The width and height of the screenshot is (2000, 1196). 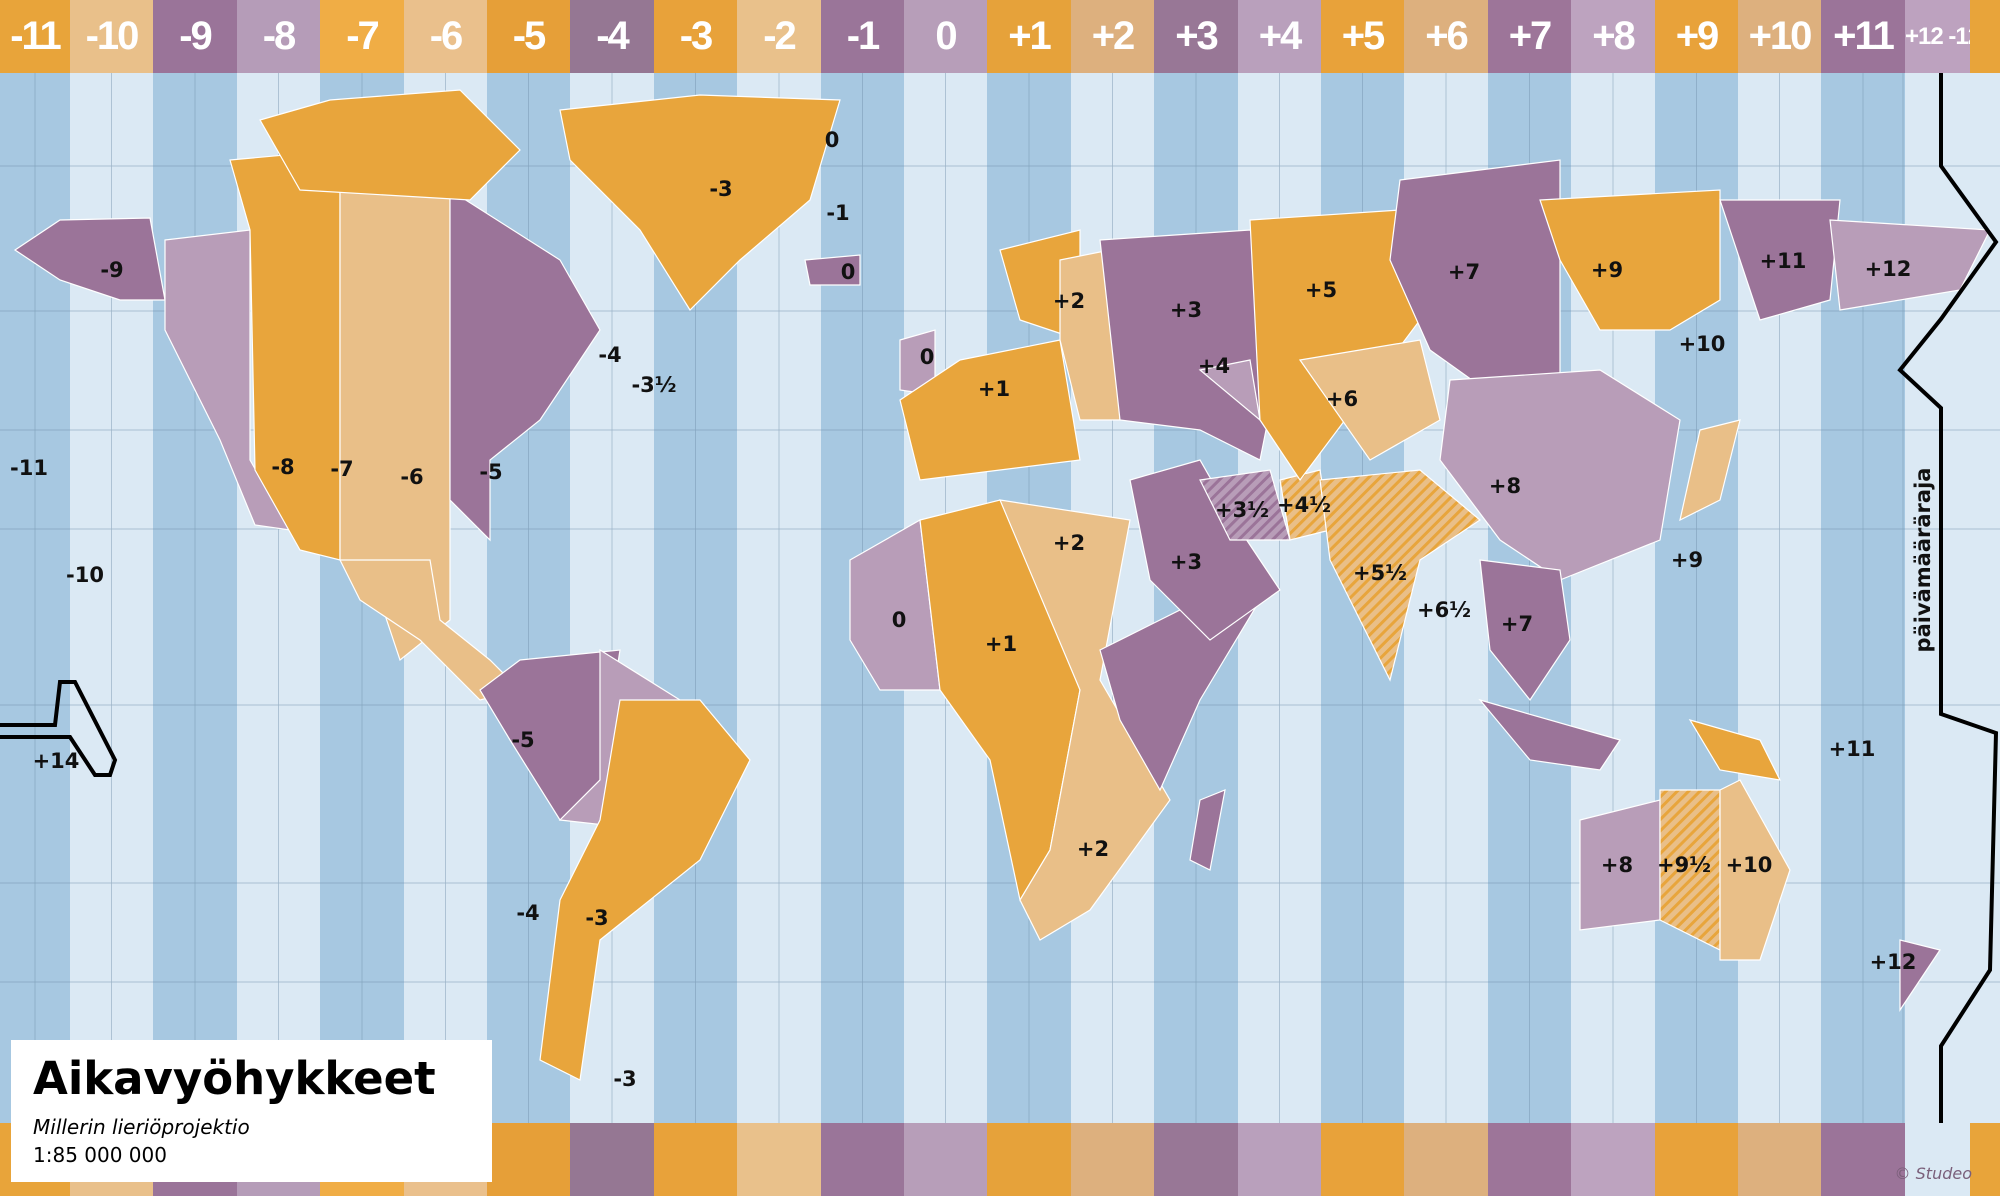 What do you see at coordinates (1735, 750) in the screenshot?
I see `land-png` at bounding box center [1735, 750].